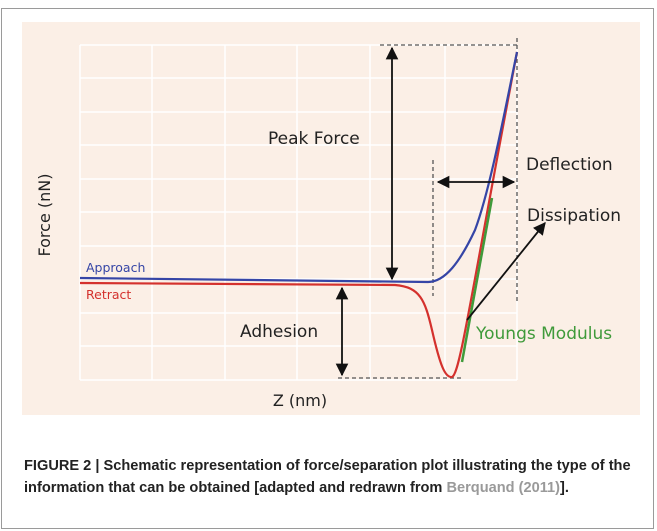  I want to click on youngs-modulus-label: Youngs Modulus, so click(543, 334).